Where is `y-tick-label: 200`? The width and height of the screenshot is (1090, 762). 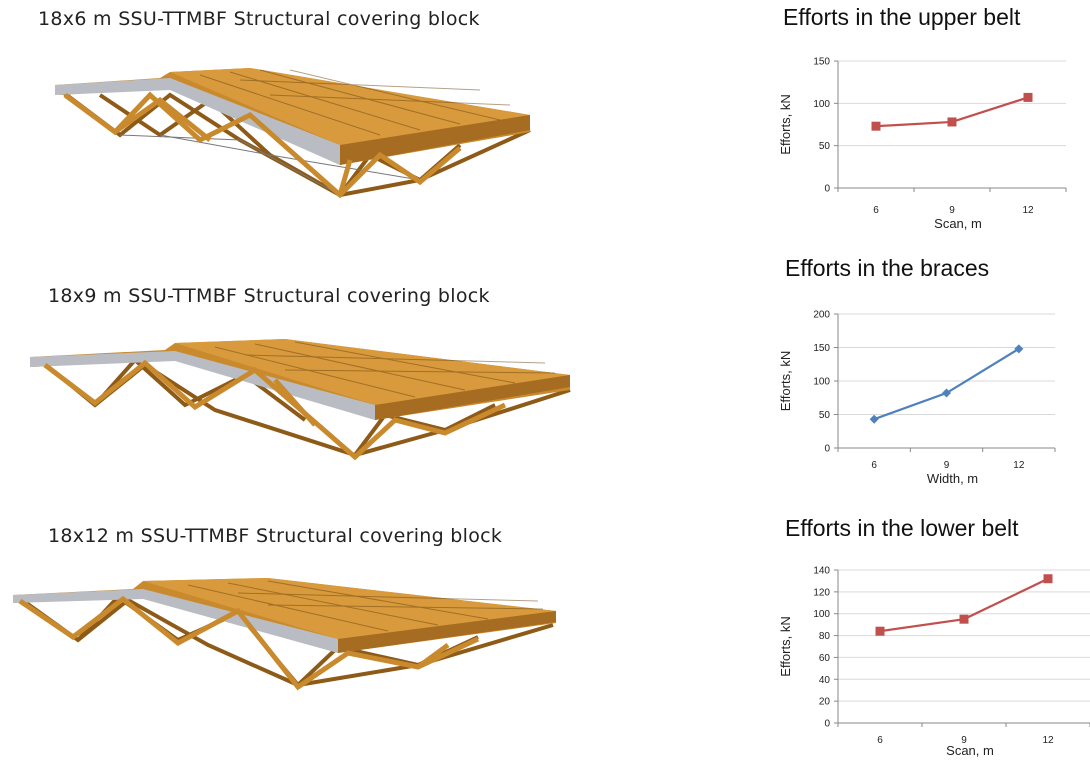
y-tick-label: 200 is located at coordinates (821, 315).